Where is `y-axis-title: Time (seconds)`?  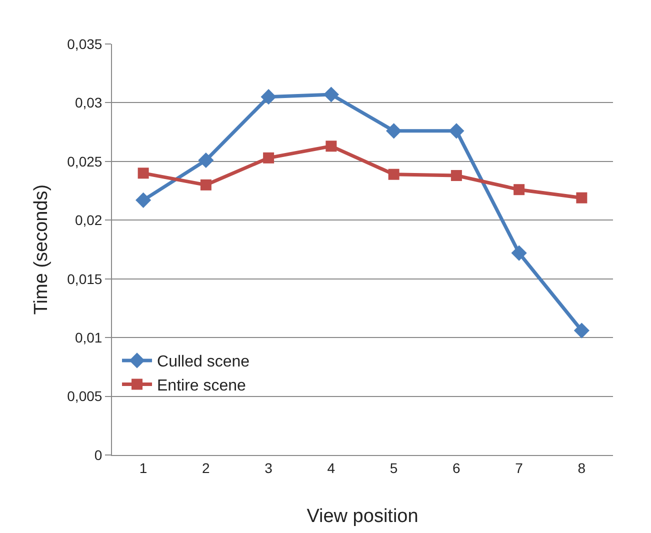 y-axis-title: Time (seconds) is located at coordinates (41, 249).